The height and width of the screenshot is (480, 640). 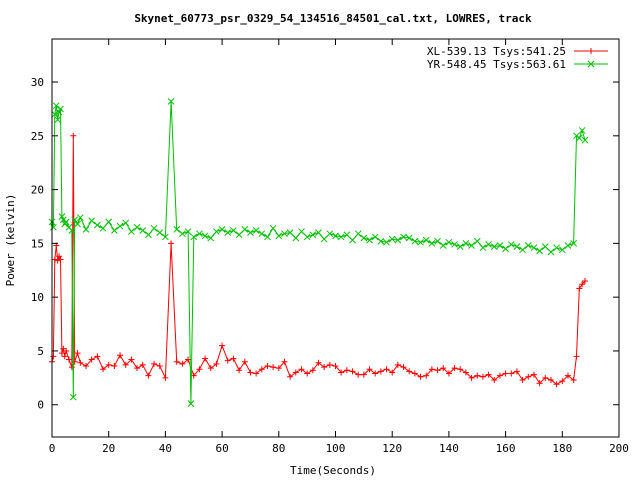 I want to click on y-tick-label: 15, so click(x=37, y=243).